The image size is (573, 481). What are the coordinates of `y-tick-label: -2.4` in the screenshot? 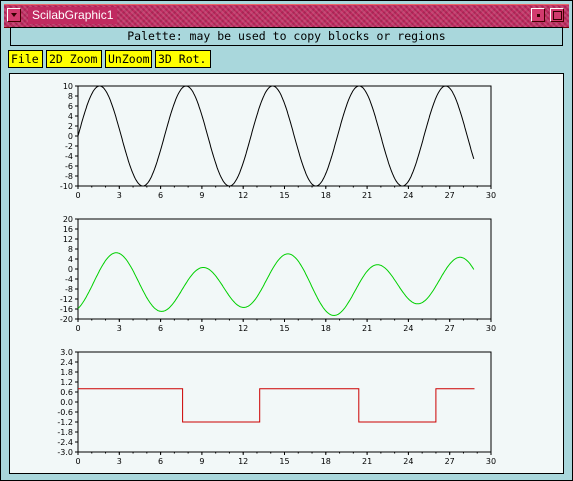 It's located at (65, 442).